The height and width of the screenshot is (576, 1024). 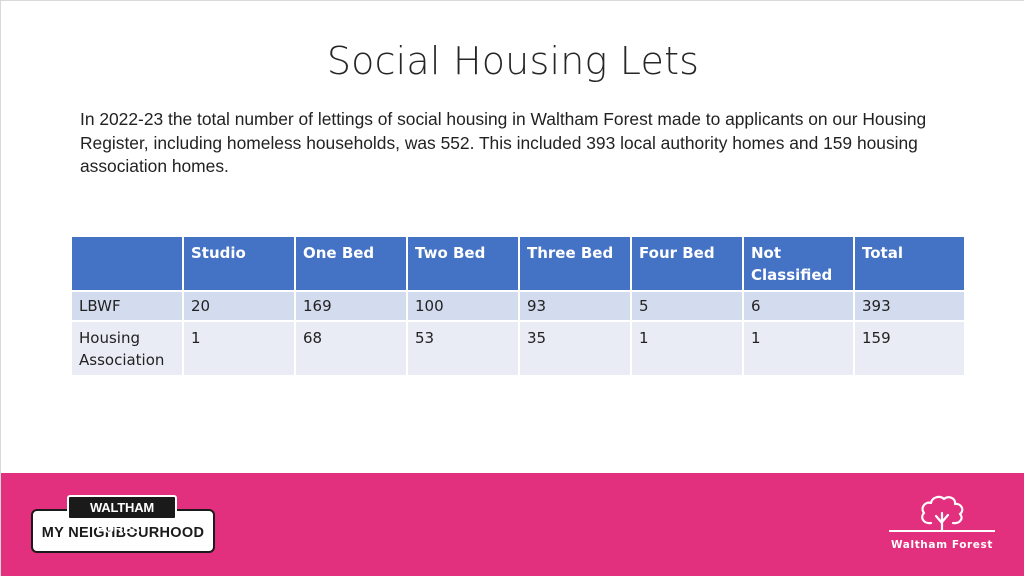 I want to click on my-neighbourhood-logo: MY NEIGHBOURHOOD WALTHAM FOREST, so click(x=123, y=524).